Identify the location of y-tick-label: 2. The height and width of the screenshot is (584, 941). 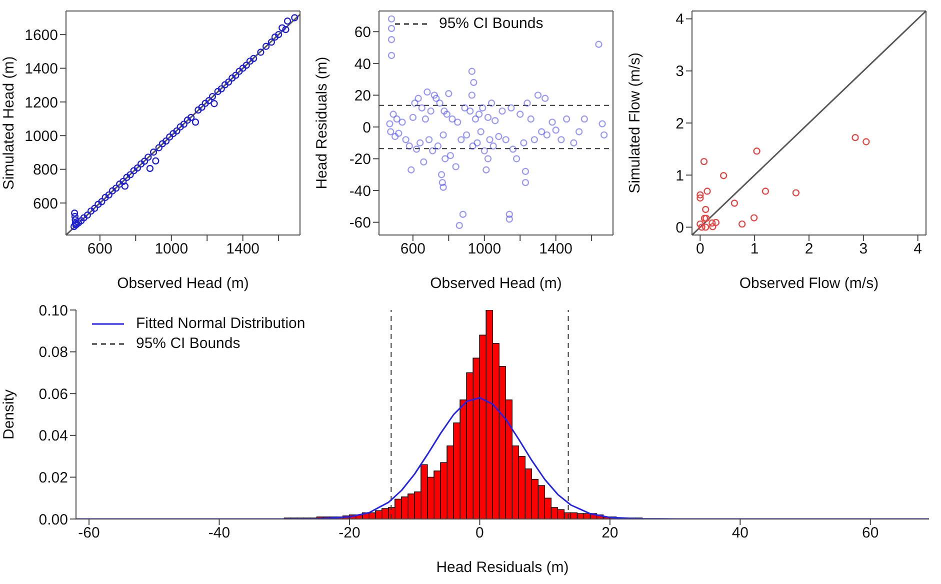
(680, 123).